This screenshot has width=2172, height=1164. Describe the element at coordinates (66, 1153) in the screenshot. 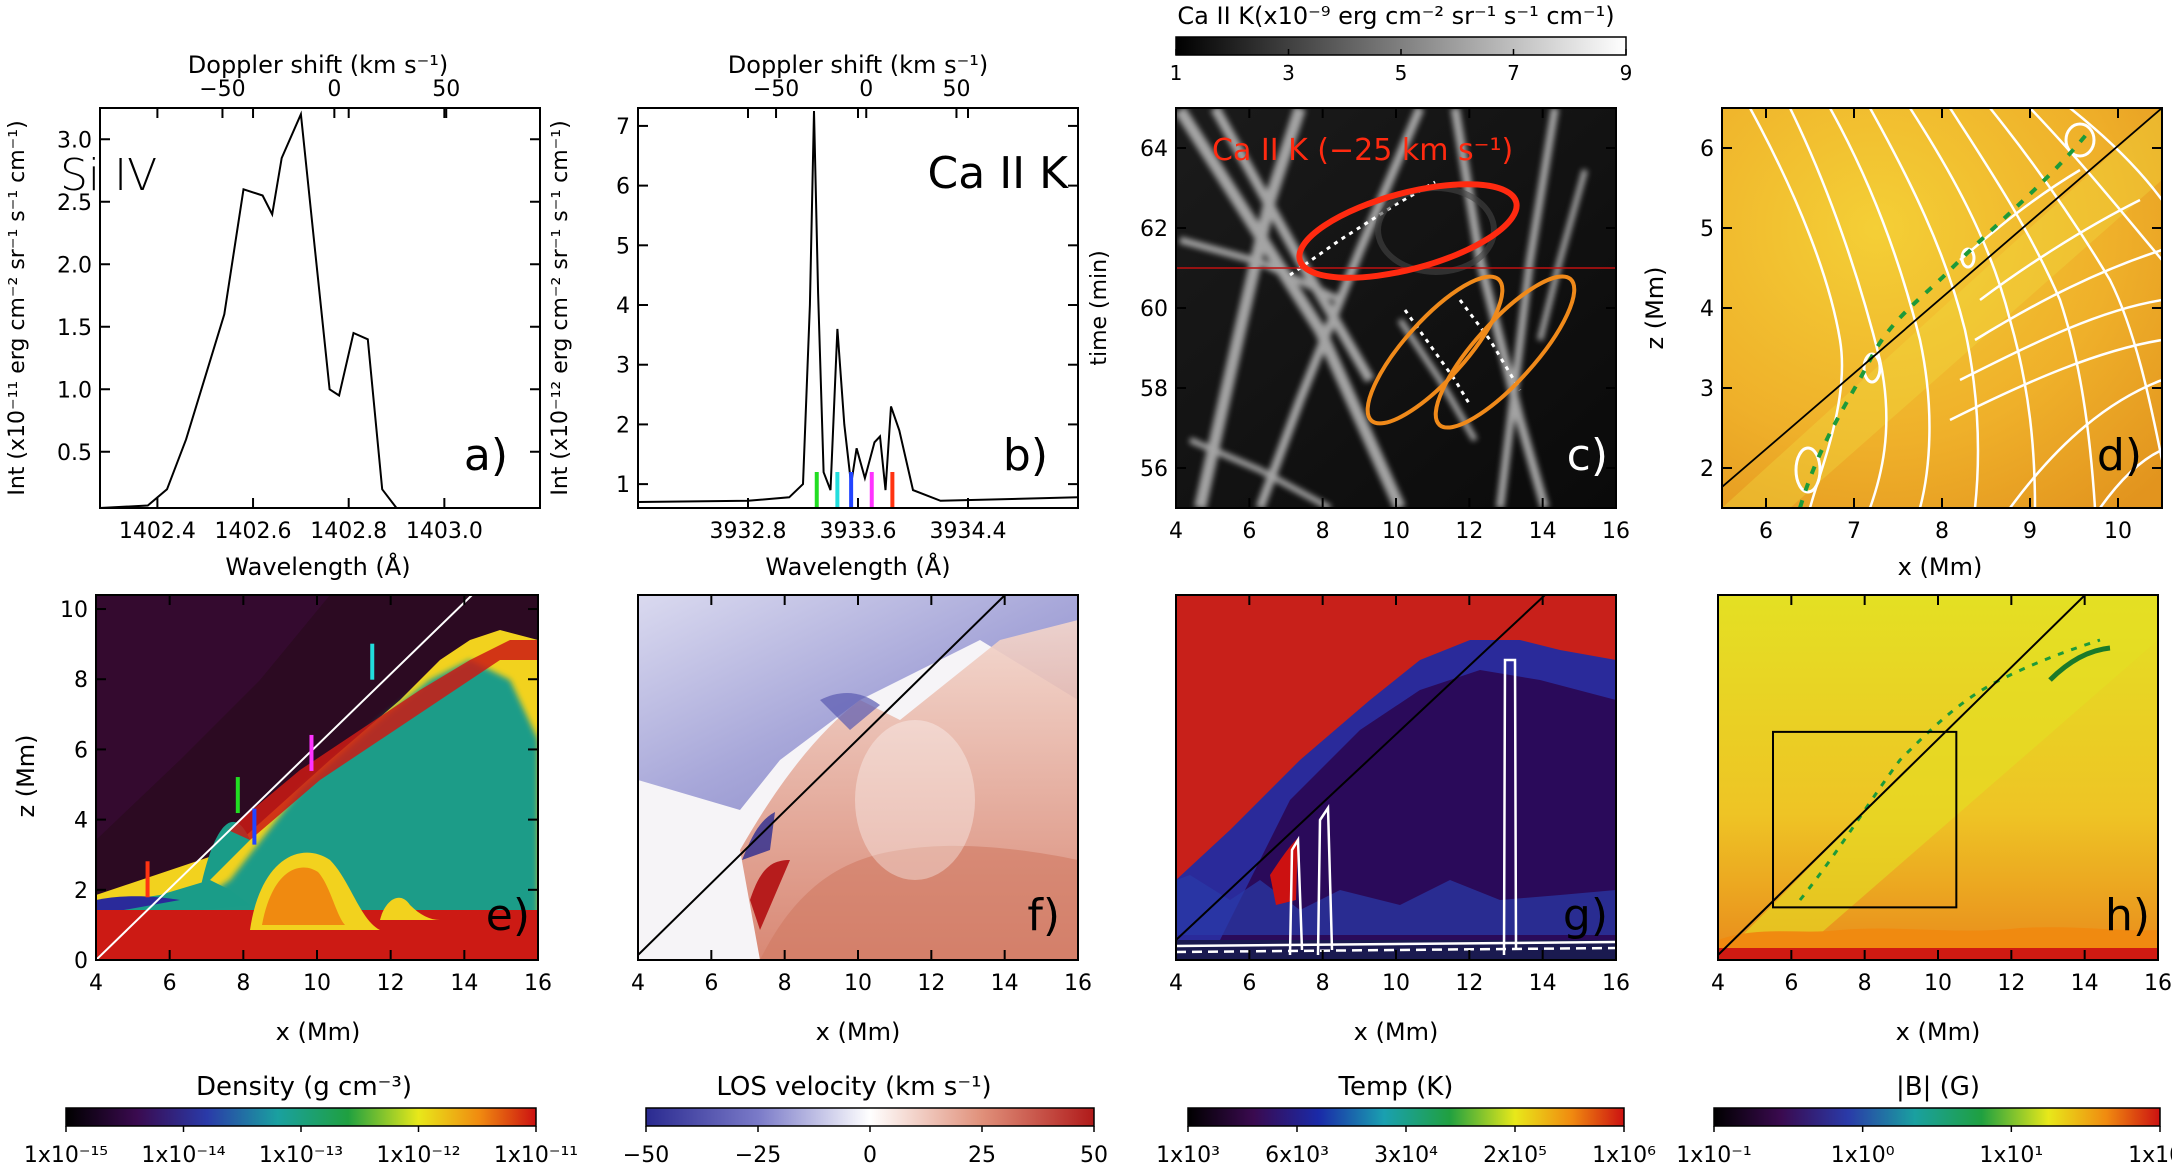

I see `colorbar-tick-label-e: 1x10⁻¹⁵` at that location.